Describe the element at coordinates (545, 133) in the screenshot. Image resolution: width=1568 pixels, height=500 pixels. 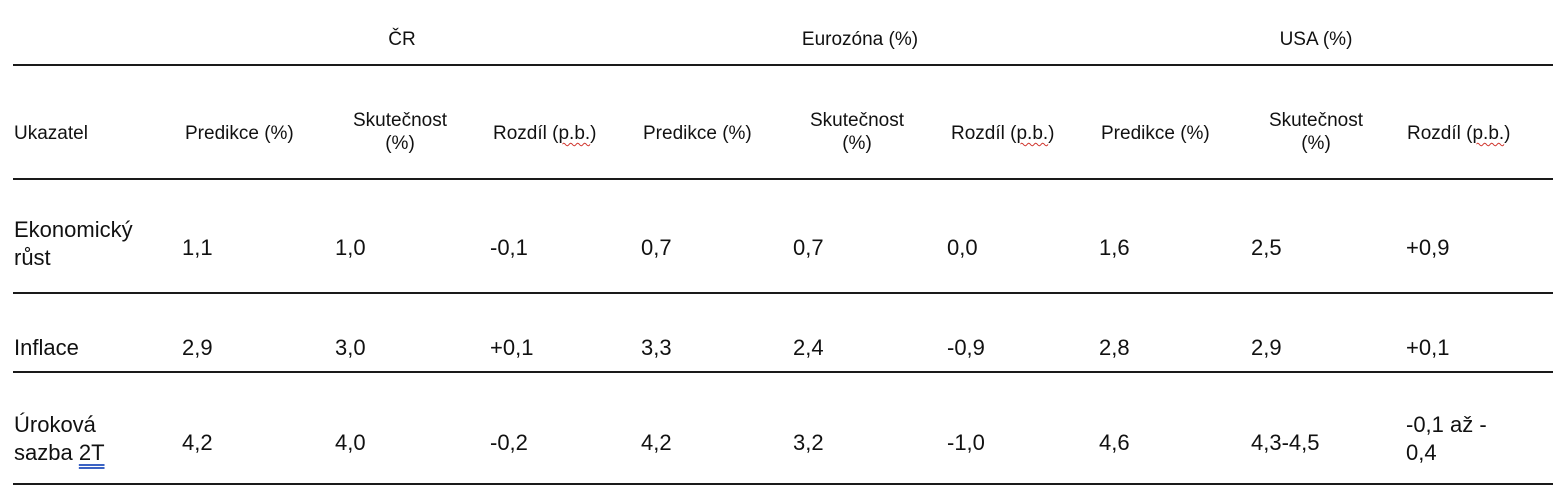
I see `col-header-cr-diff: Rozdíl (p.b.)` at that location.